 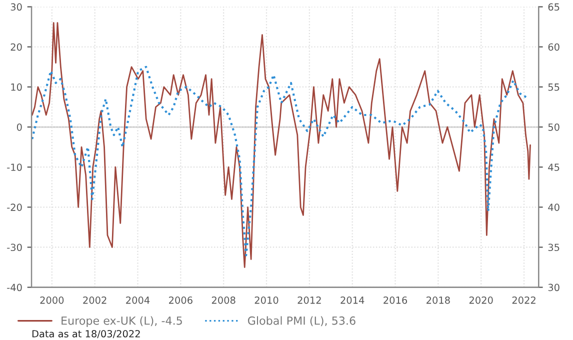 What do you see at coordinates (302, 321) in the screenshot?
I see `legend-label: Global PMI (L), 53.6` at bounding box center [302, 321].